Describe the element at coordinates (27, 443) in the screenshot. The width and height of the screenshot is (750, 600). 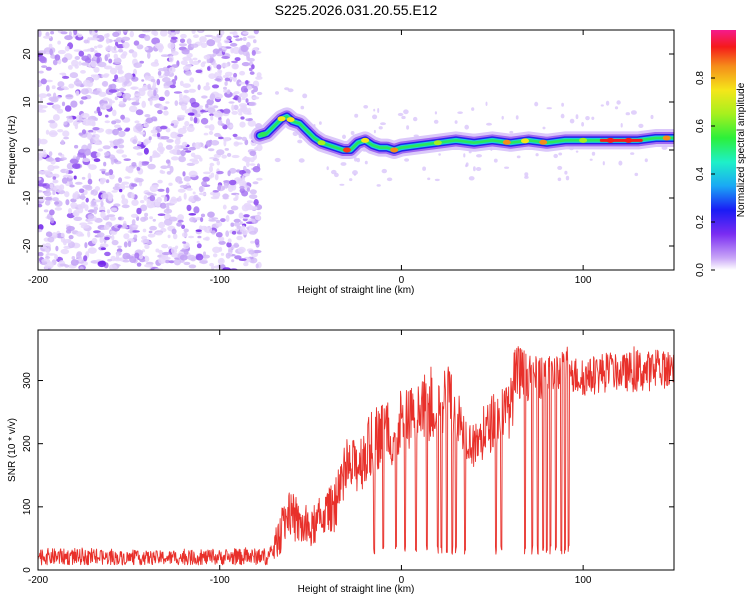
I see `y-tick-label: 200` at that location.